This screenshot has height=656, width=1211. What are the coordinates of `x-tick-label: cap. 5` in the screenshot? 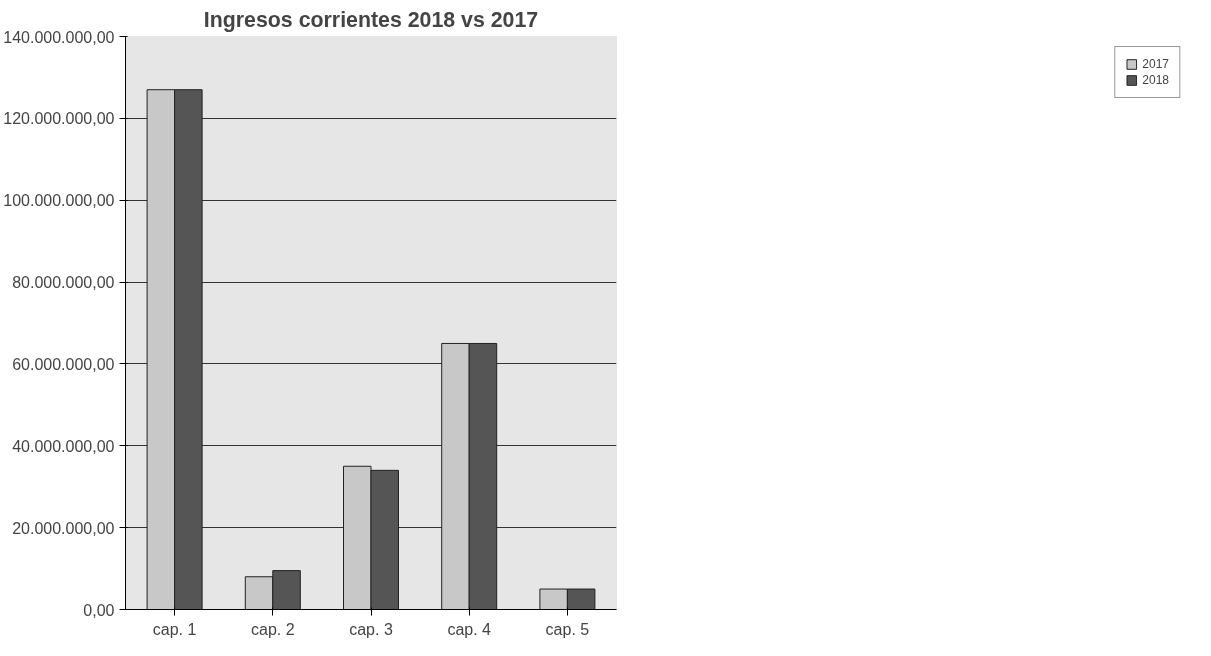 It's located at (567, 629).